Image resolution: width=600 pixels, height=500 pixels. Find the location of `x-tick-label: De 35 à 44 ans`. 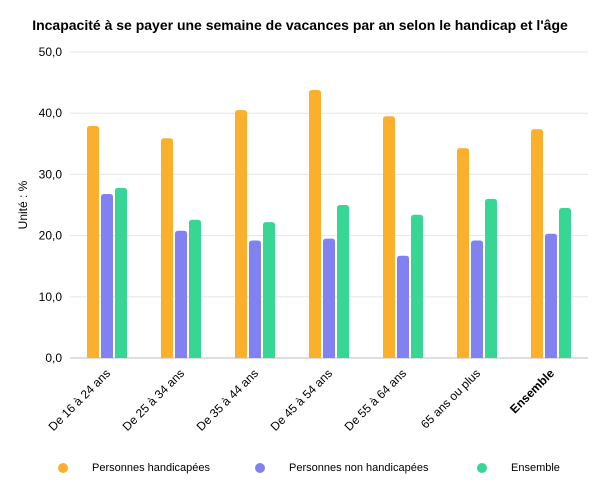

x-tick-label: De 35 à 44 ans is located at coordinates (227, 399).